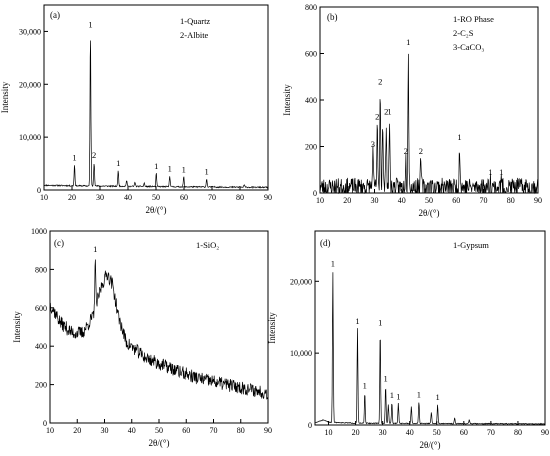  Describe the element at coordinates (94, 155) in the screenshot. I see `panel-1-peak-label: 2` at that location.